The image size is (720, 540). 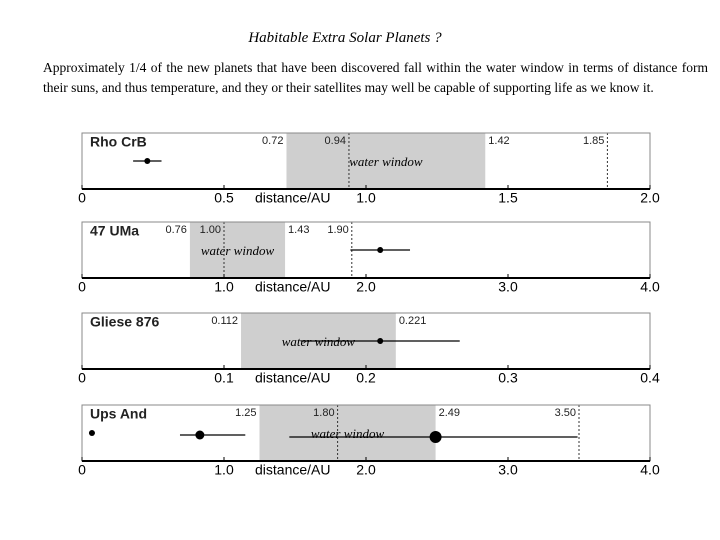 I want to click on star-name: Rho CrB, so click(x=118, y=142).